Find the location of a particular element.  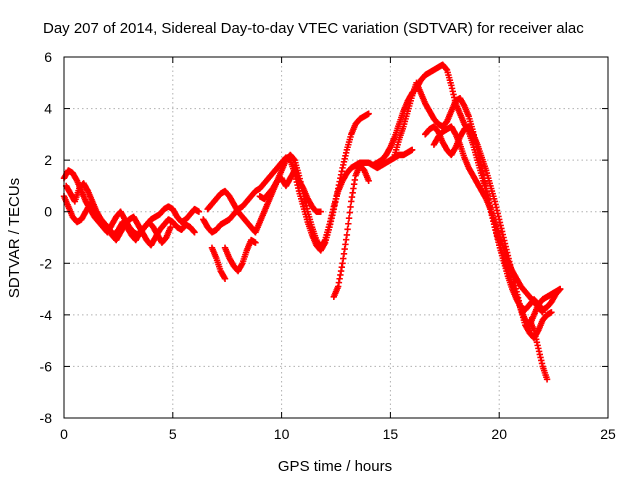

y-axis-label: SDTVAR / TECUs is located at coordinates (14, 238).